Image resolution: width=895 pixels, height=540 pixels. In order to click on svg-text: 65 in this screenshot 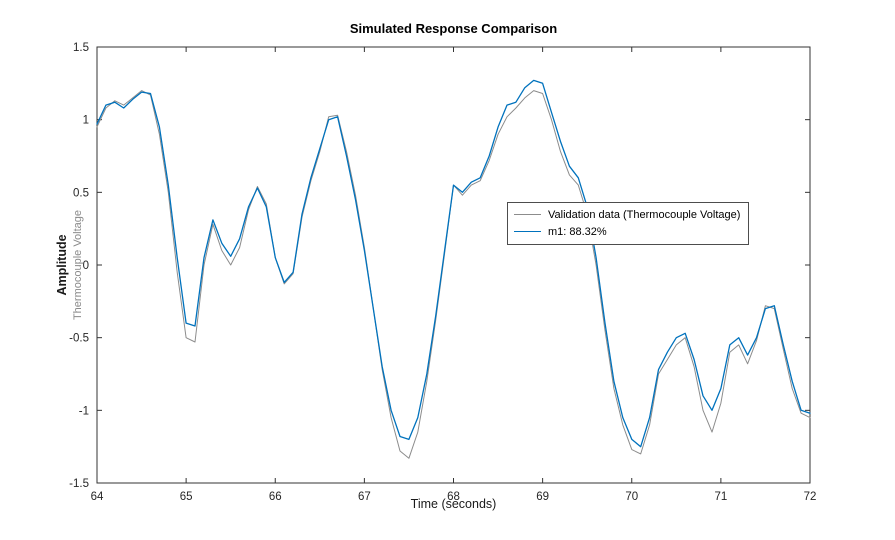, I will do `click(186, 497)`.